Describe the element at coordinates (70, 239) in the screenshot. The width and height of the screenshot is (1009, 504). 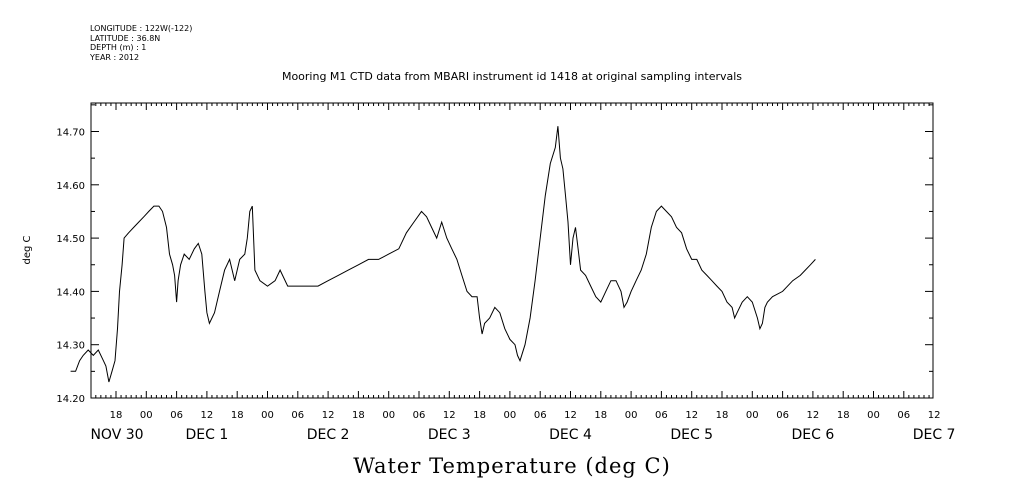
I see `y-tick-label: 14.50` at that location.